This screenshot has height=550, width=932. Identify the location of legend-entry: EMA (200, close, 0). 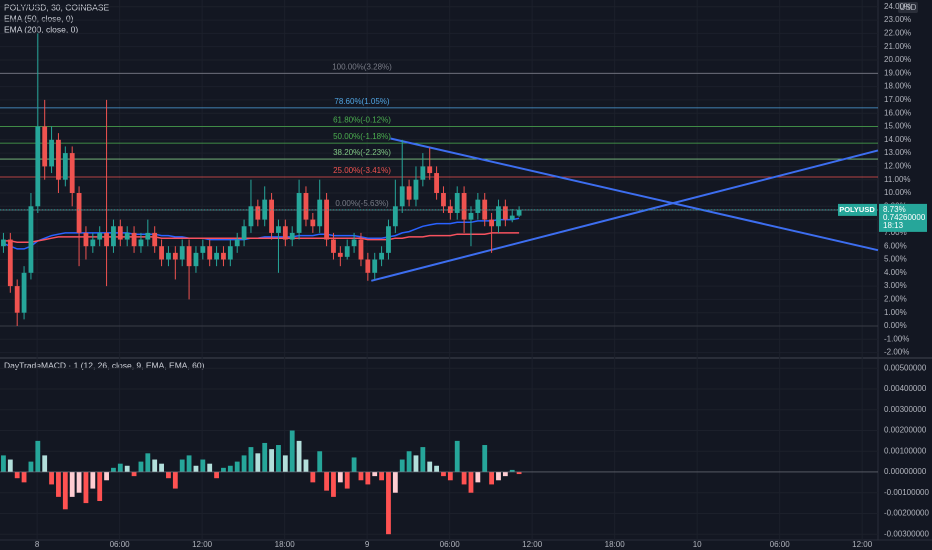
(41, 29).